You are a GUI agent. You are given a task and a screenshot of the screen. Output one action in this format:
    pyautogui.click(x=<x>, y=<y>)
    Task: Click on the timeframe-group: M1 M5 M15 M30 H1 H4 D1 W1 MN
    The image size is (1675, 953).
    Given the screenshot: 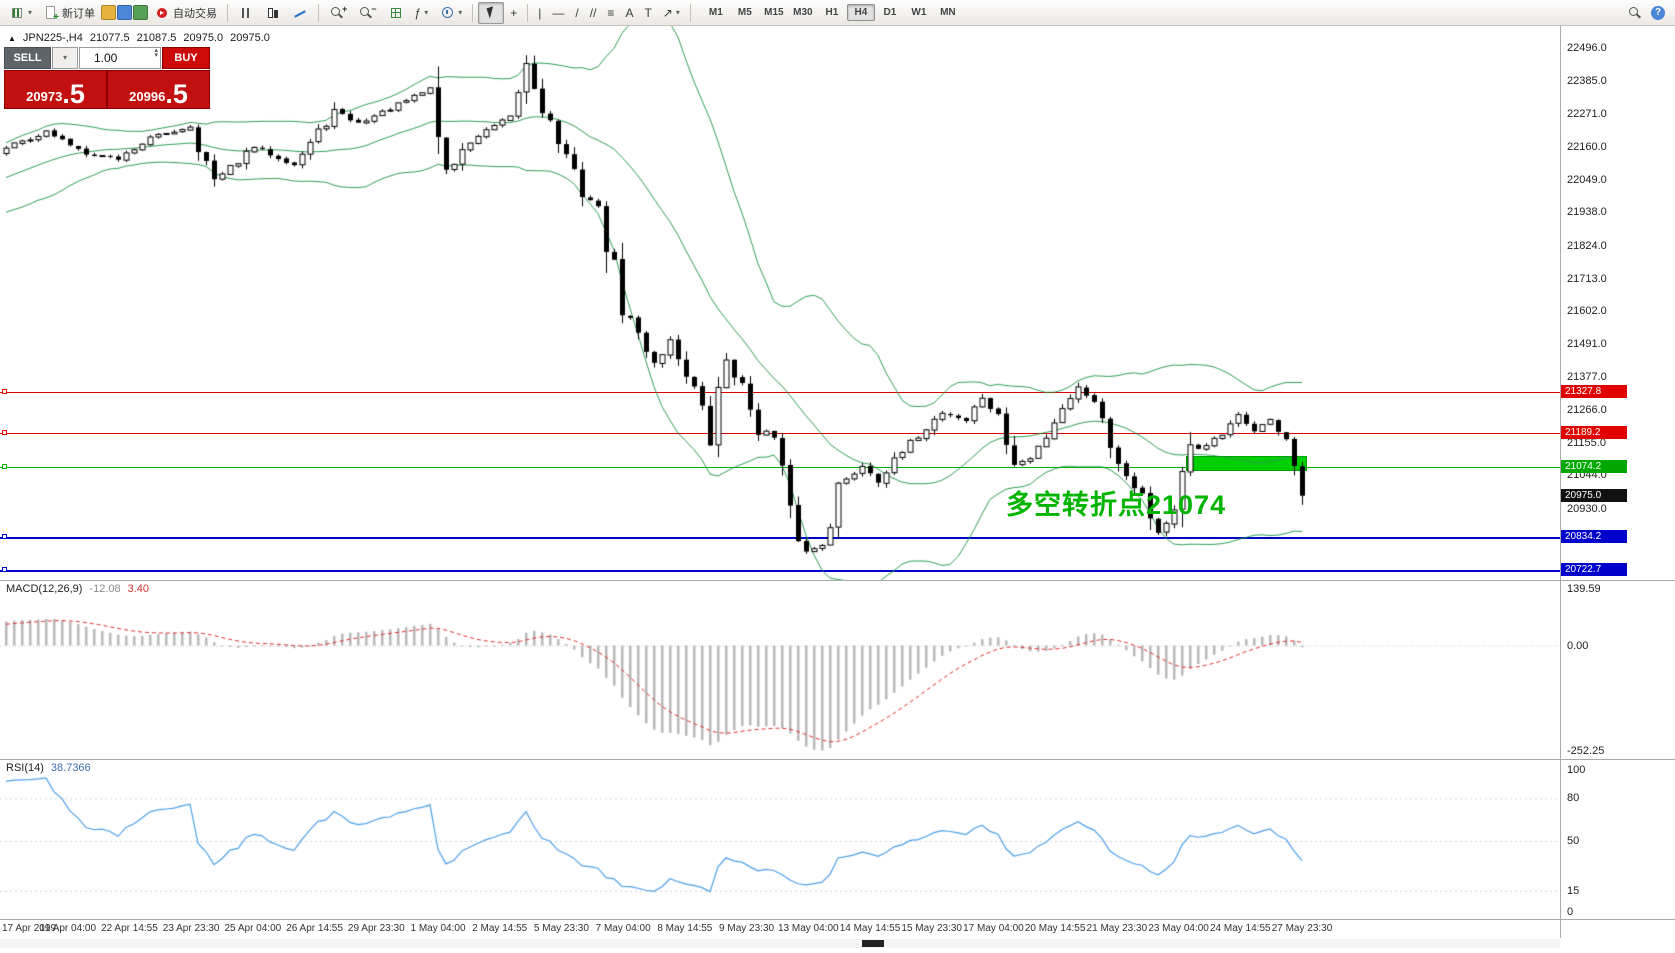 What is the action you would take?
    pyautogui.click(x=832, y=12)
    